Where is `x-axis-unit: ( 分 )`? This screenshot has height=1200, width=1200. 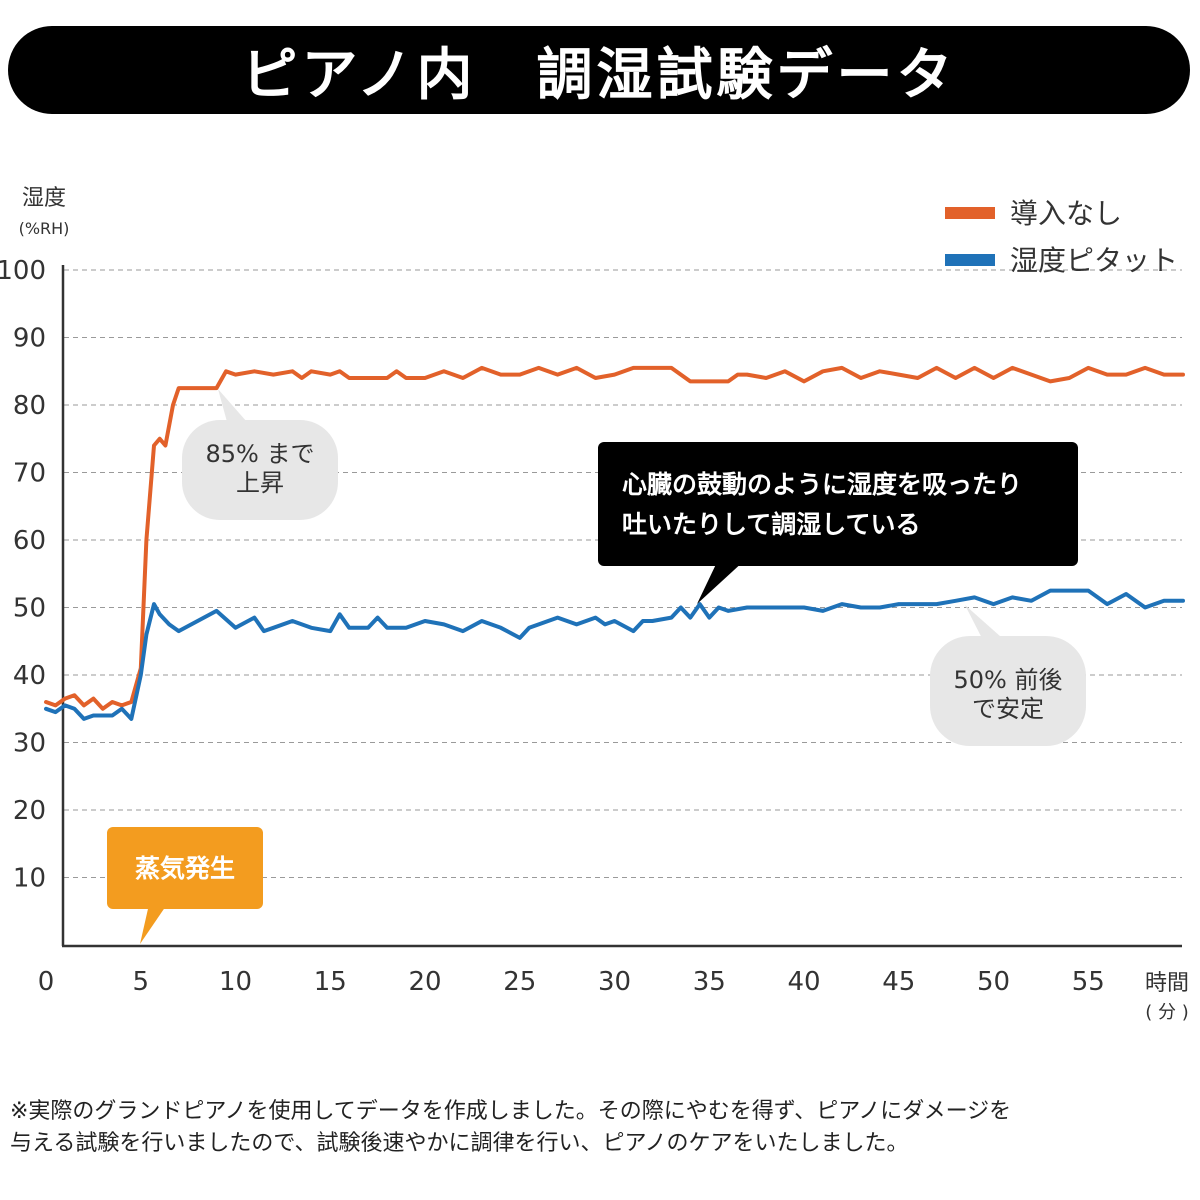 x-axis-unit: ( 分 ) is located at coordinates (1167, 1012).